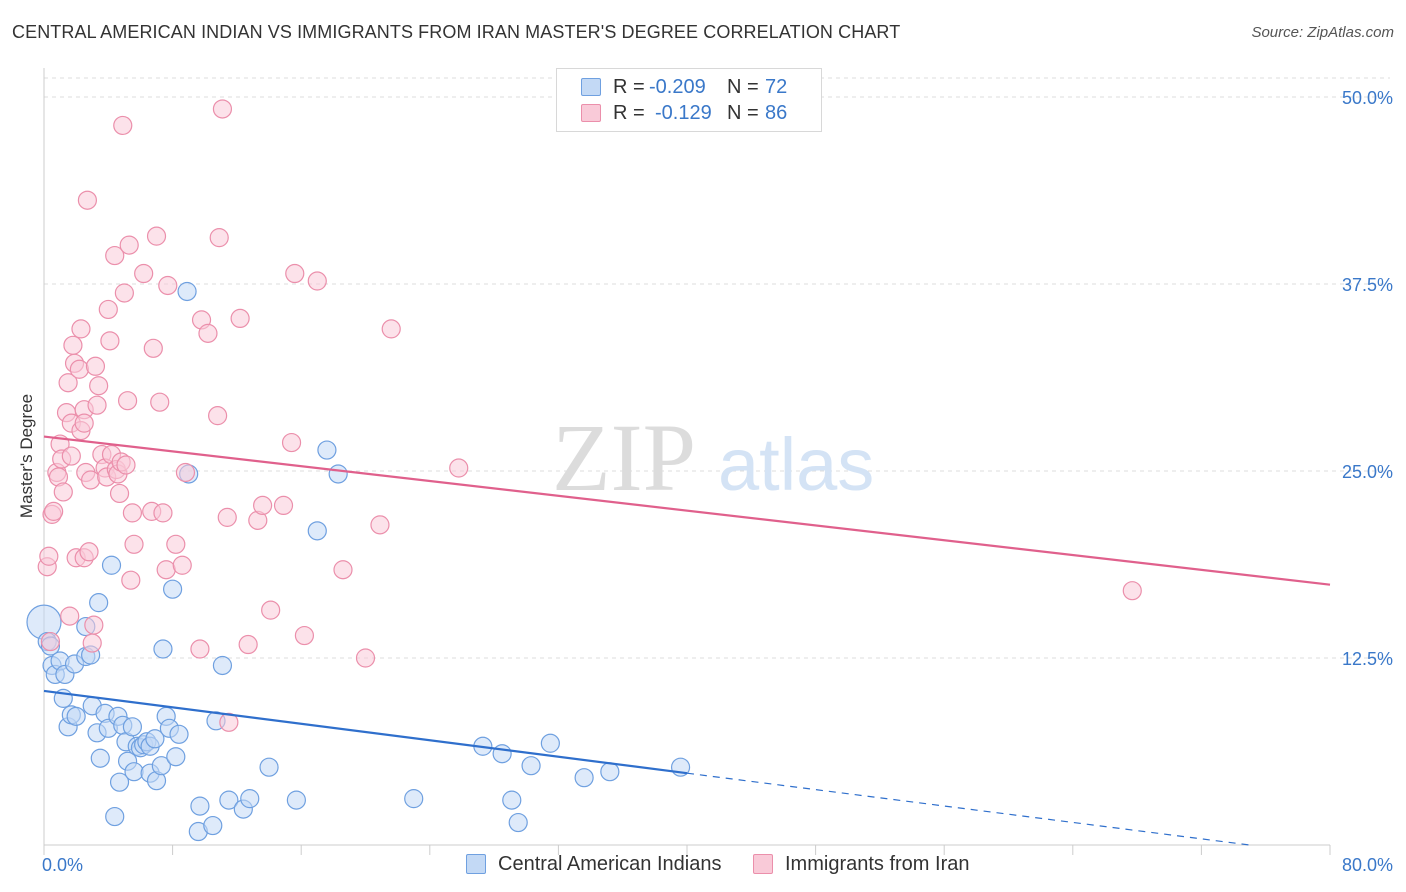  What do you see at coordinates (610, 863) in the screenshot?
I see `legend-label-blue: Central American Indians` at bounding box center [610, 863].